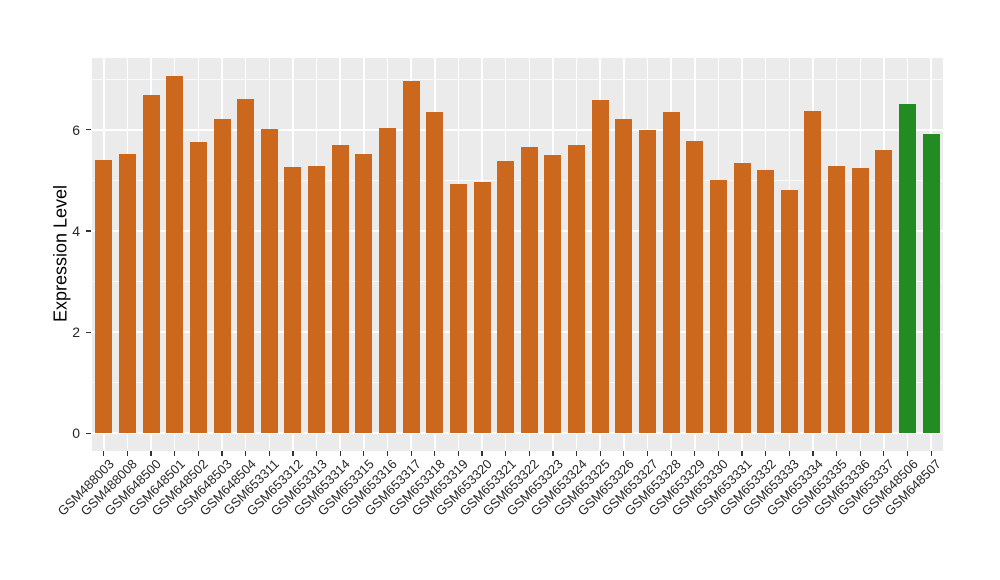 This screenshot has width=1000, height=580. I want to click on x-tick-label: GSM653311, so click(251, 487).